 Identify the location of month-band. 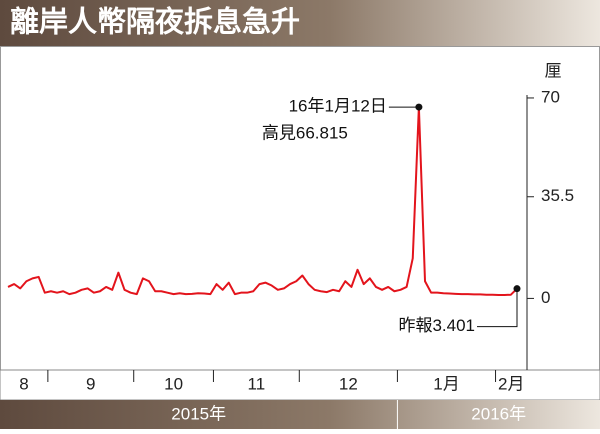
(300, 385).